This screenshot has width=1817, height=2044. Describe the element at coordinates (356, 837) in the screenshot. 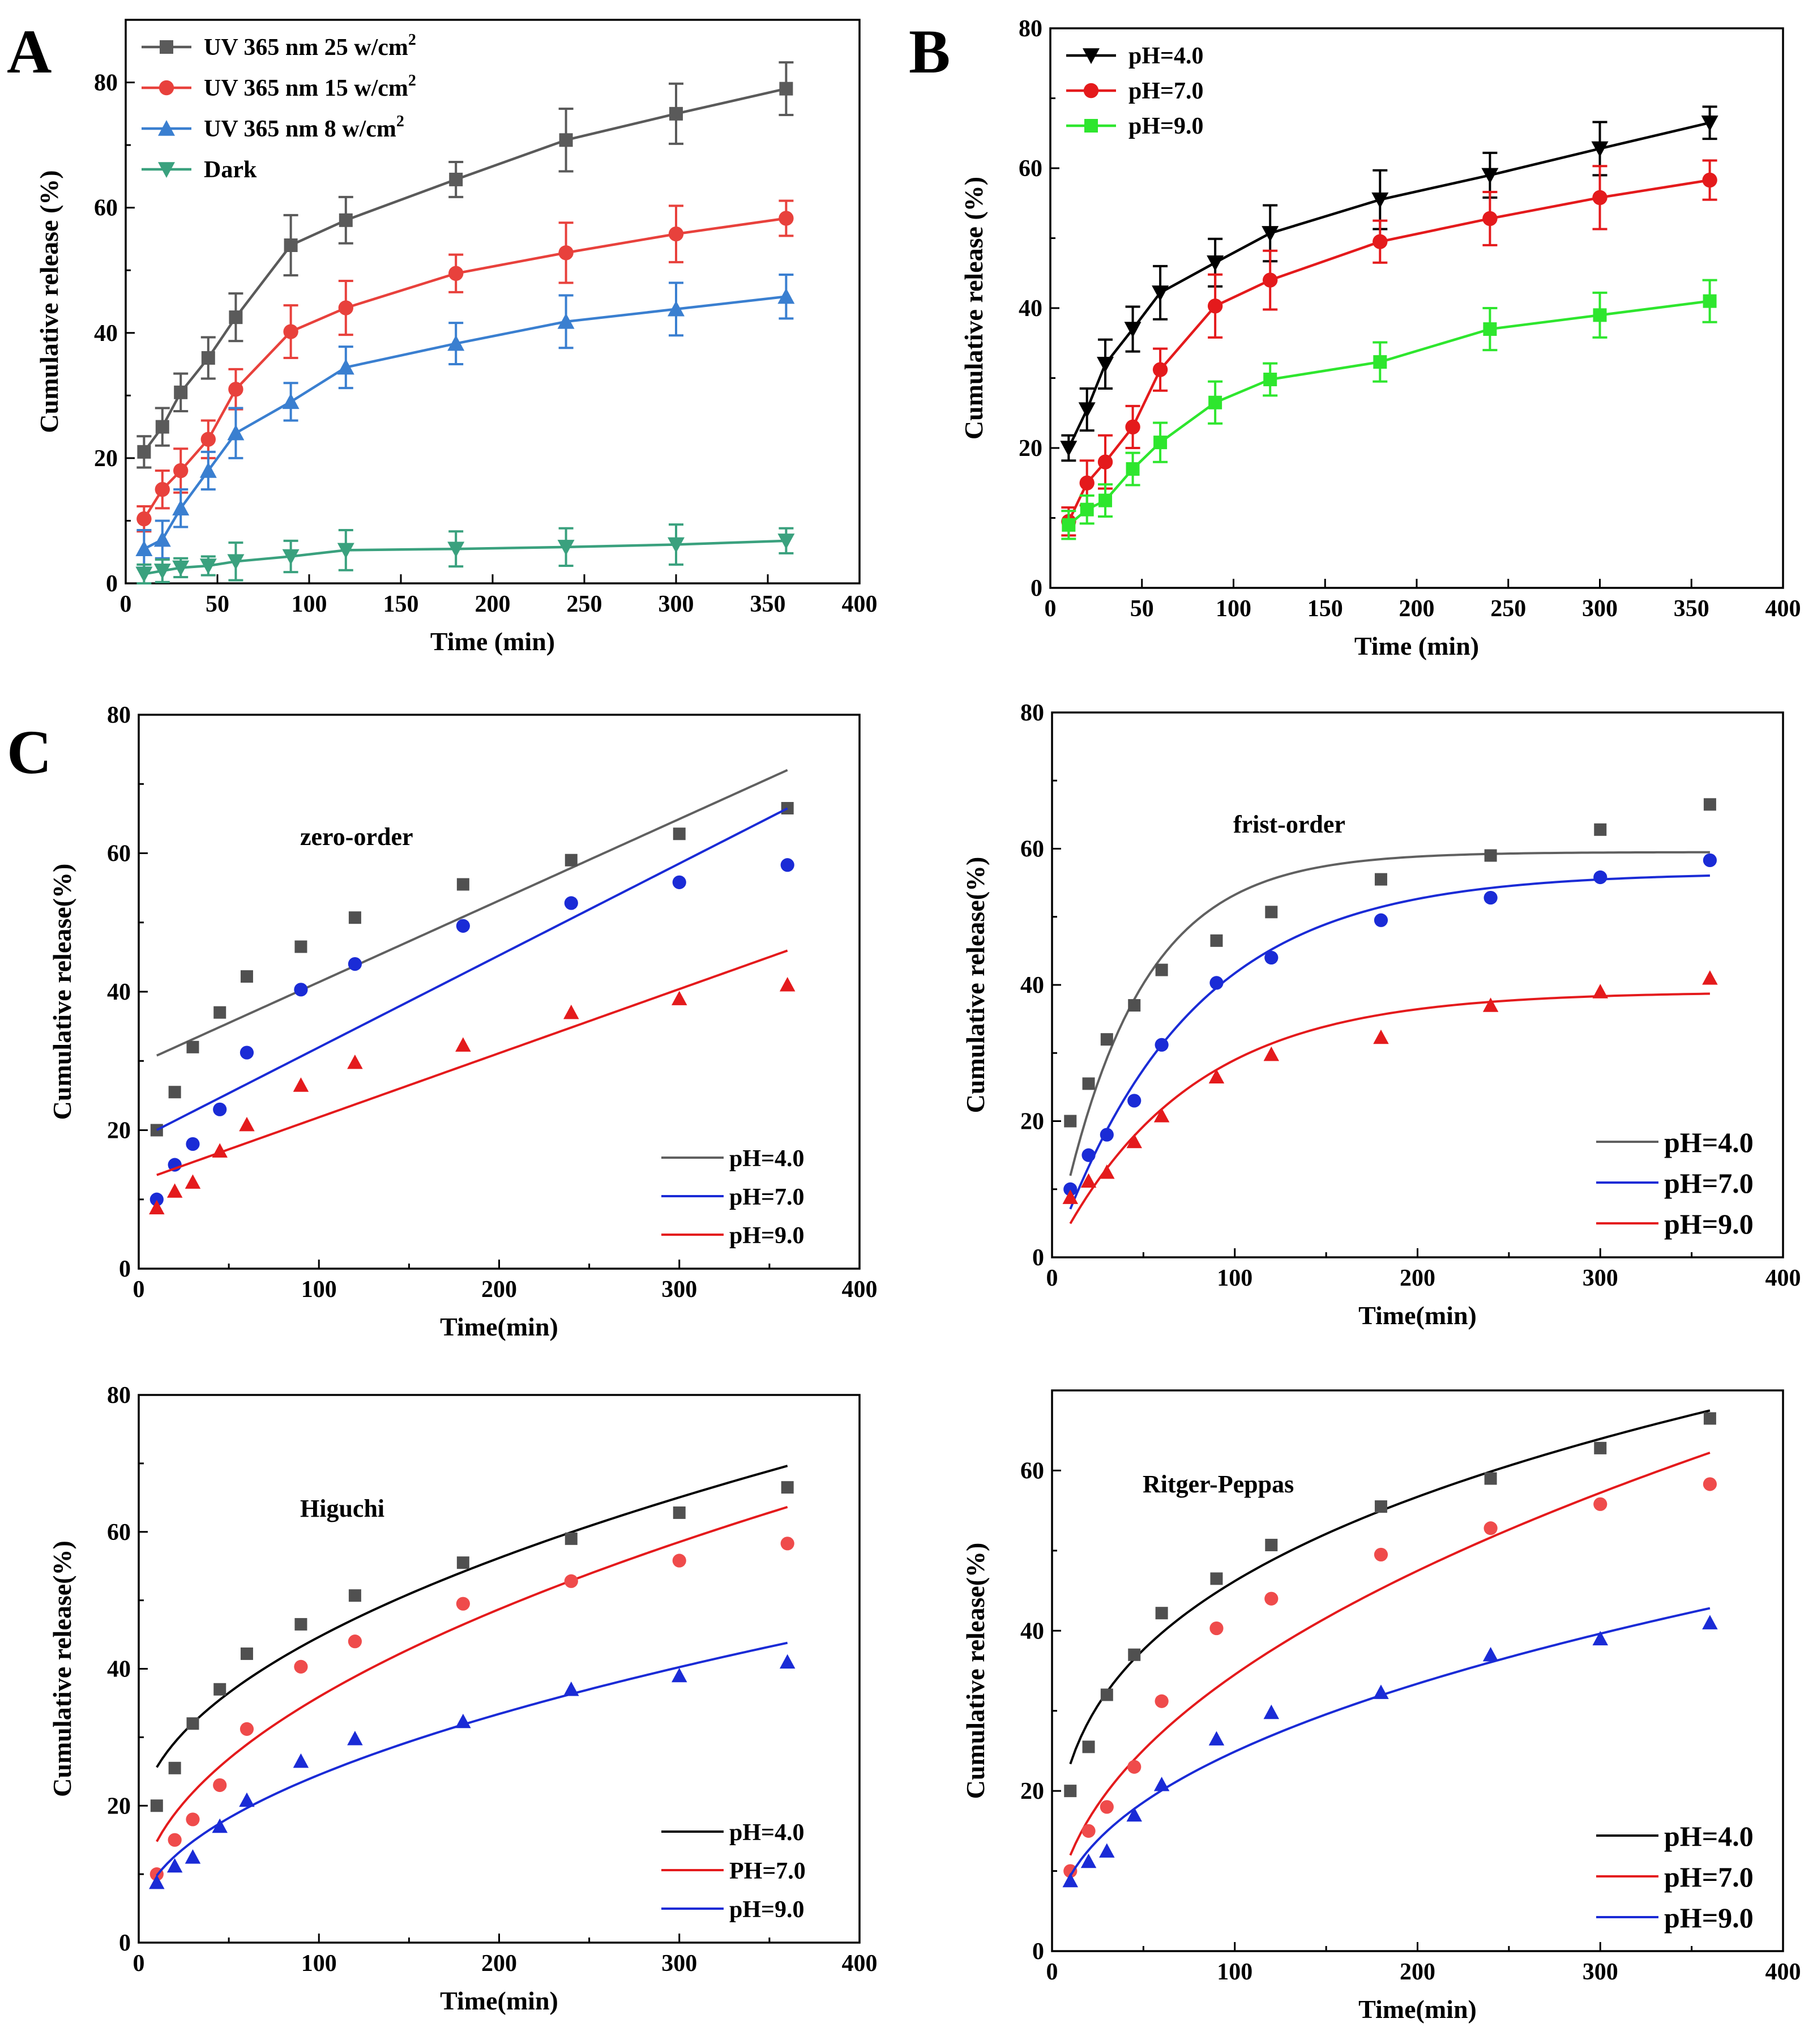

I see `model-label: zero-order` at that location.